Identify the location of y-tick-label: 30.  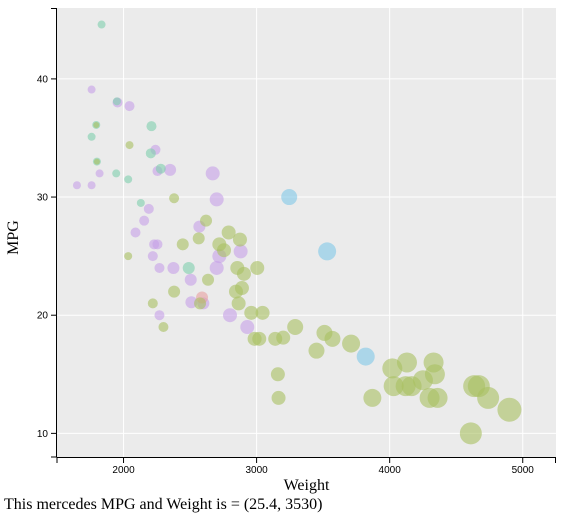
(43, 198).